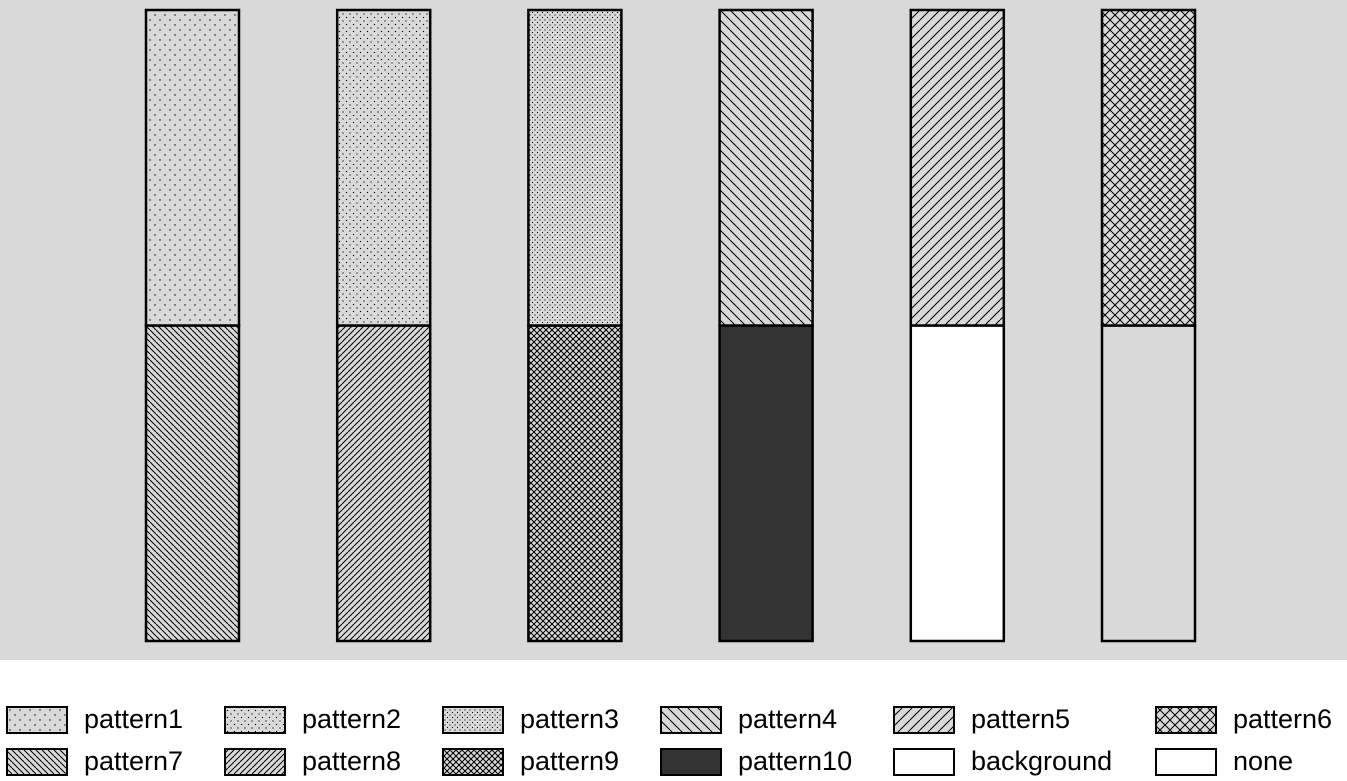 The height and width of the screenshot is (781, 1347). What do you see at coordinates (1041, 761) in the screenshot?
I see `legend-label-background: background` at bounding box center [1041, 761].